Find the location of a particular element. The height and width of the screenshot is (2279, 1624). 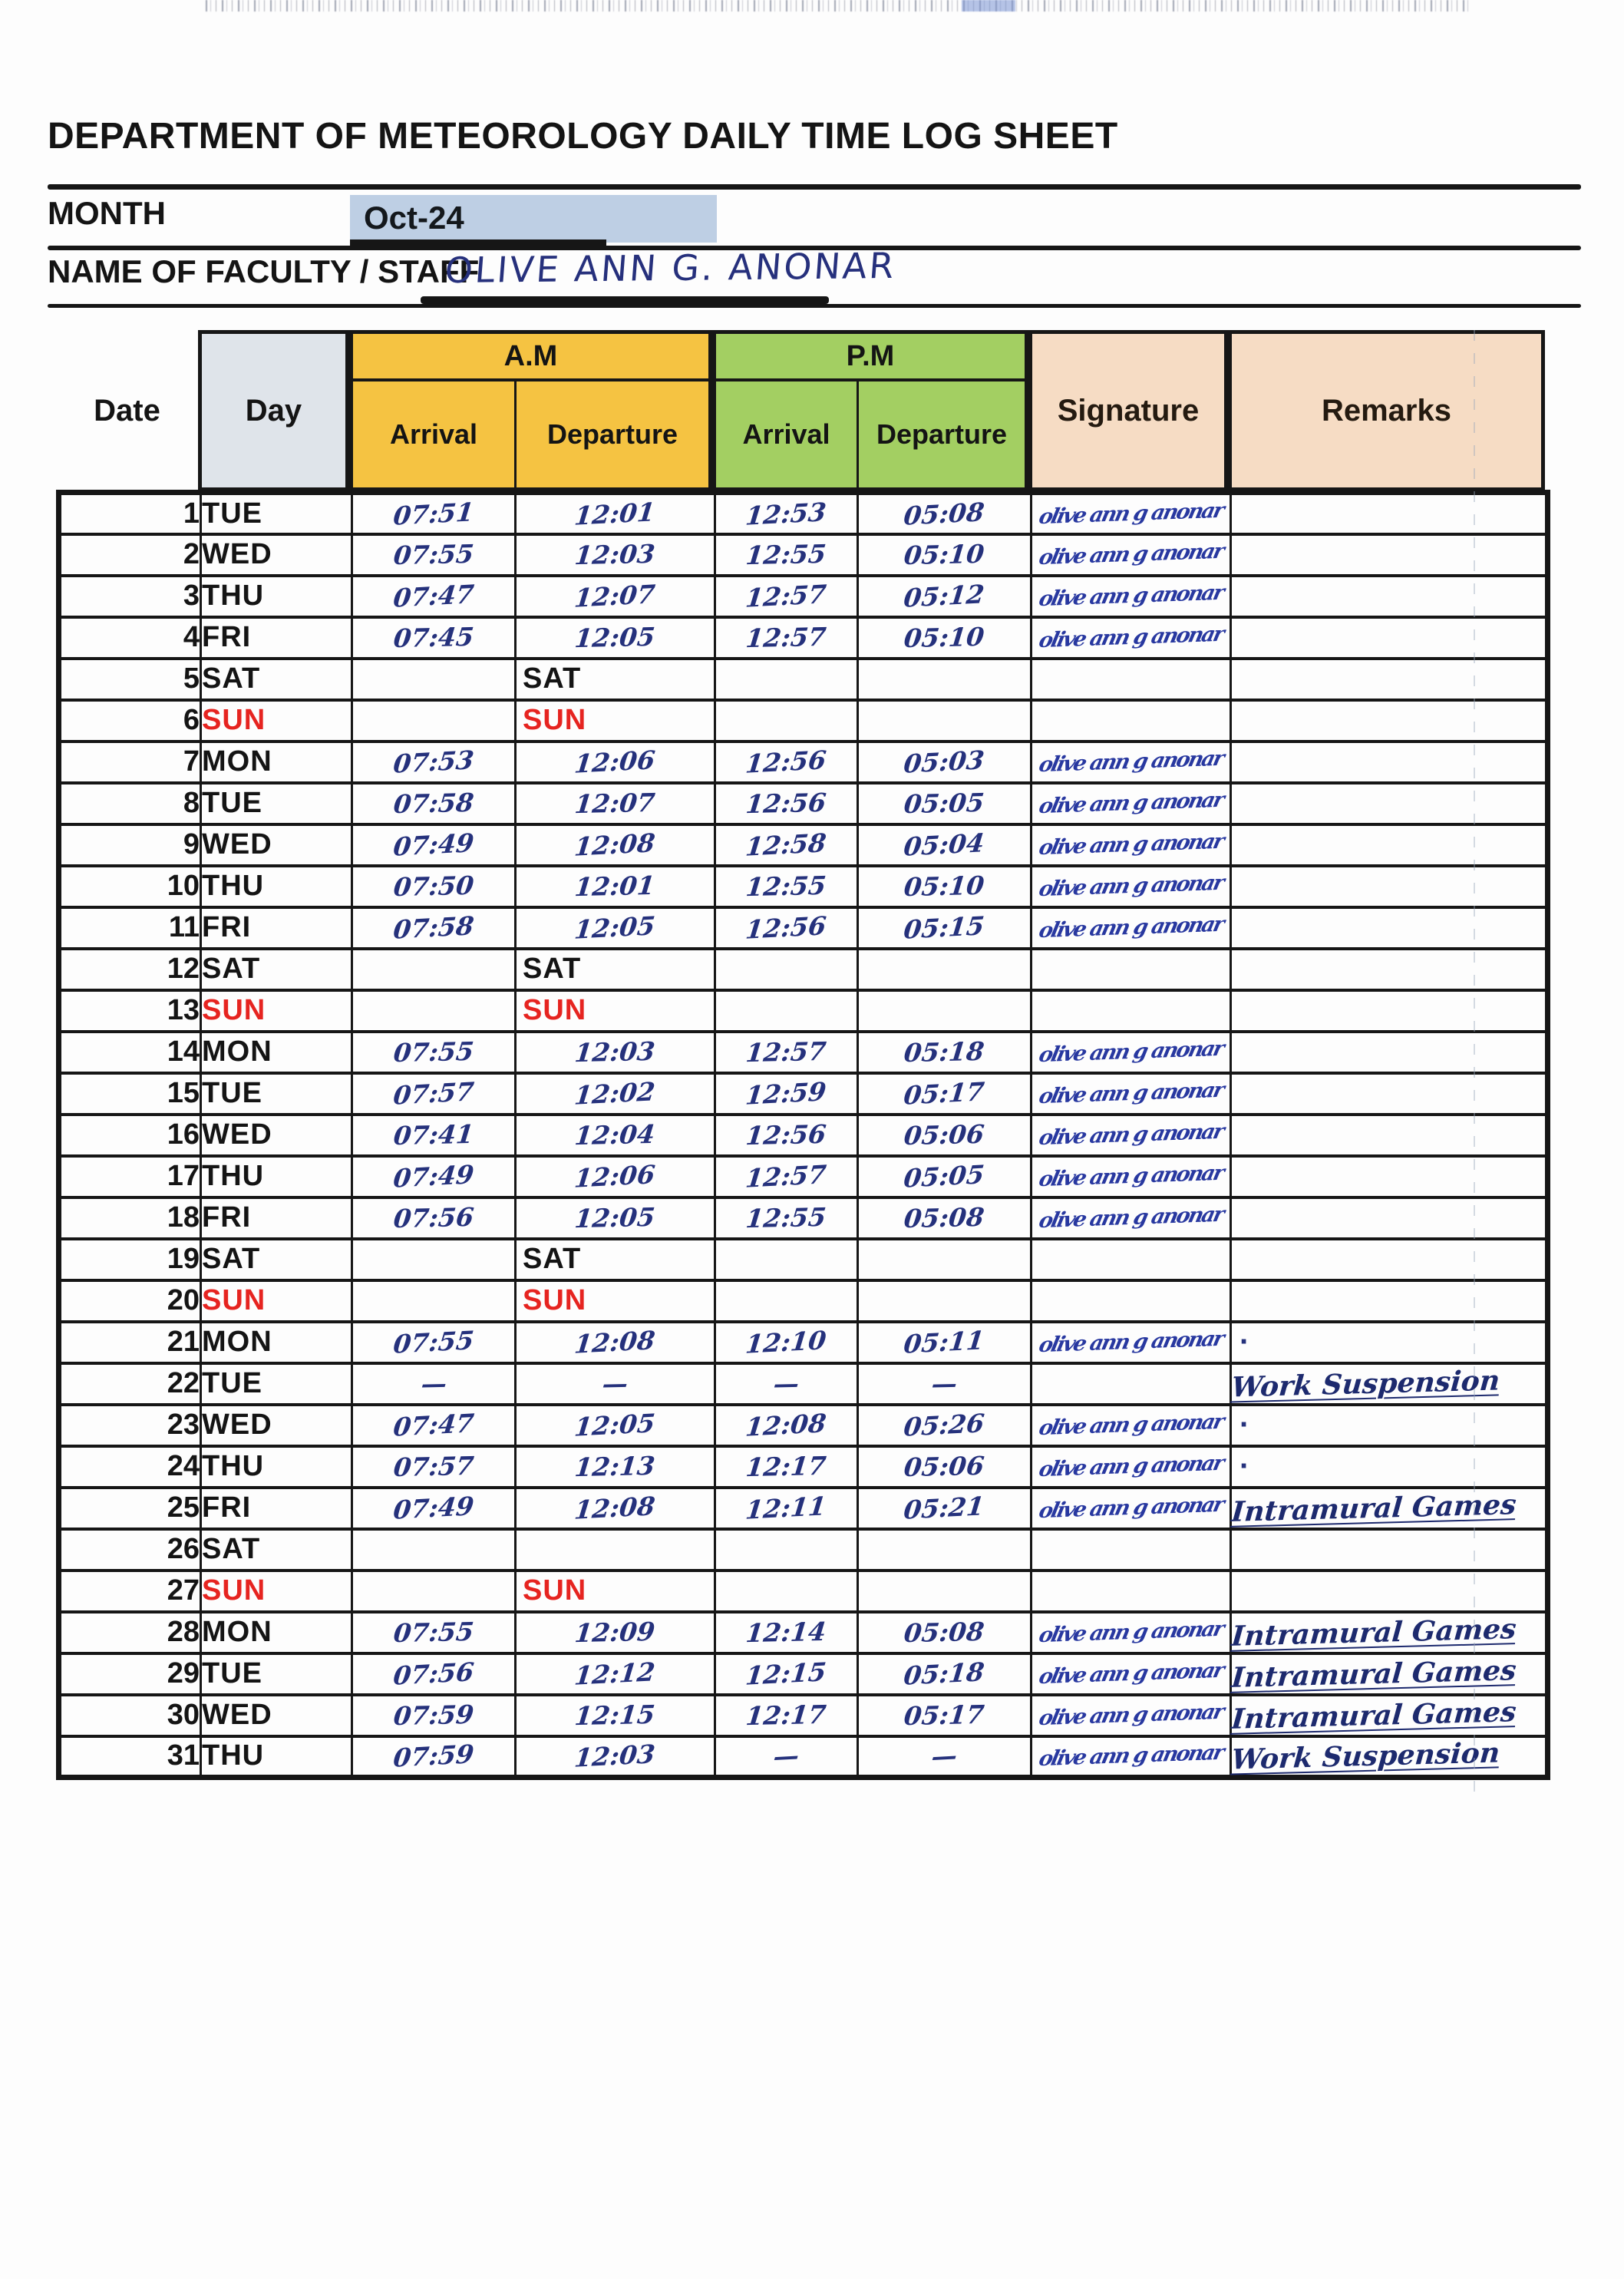

am-arrival-time: 07:55 is located at coordinates (433, 1632).